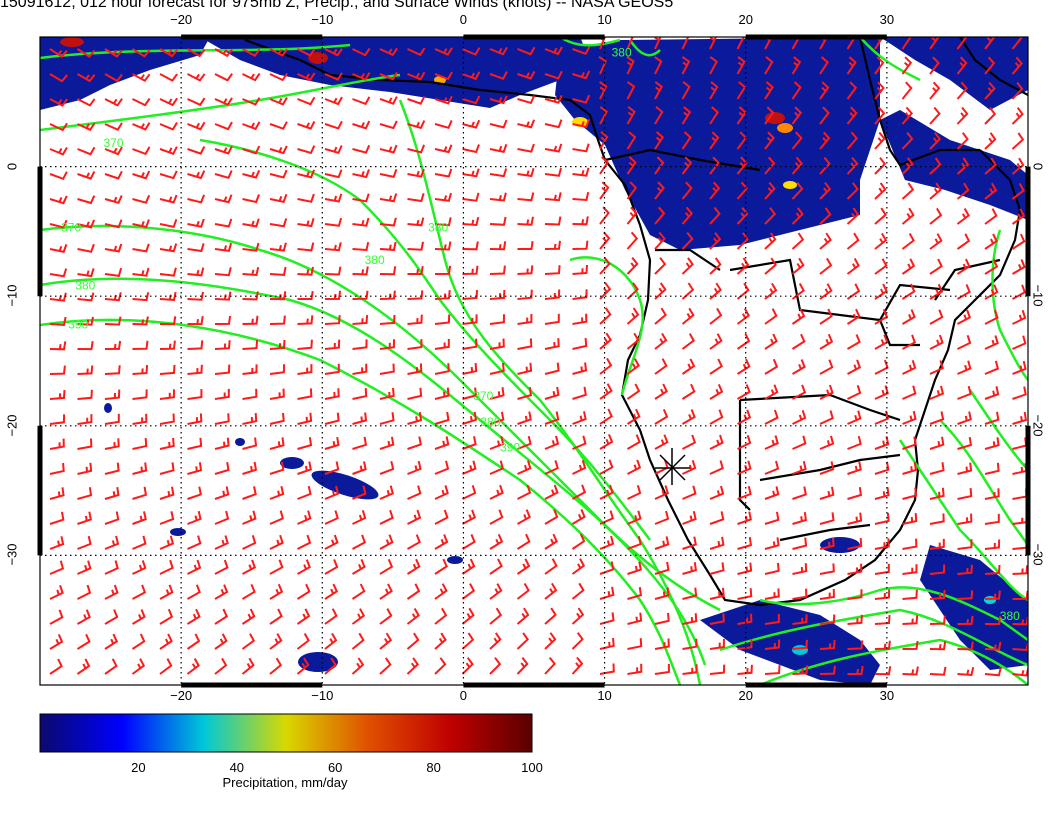  I want to click on contour-label: 370, so click(71, 227).